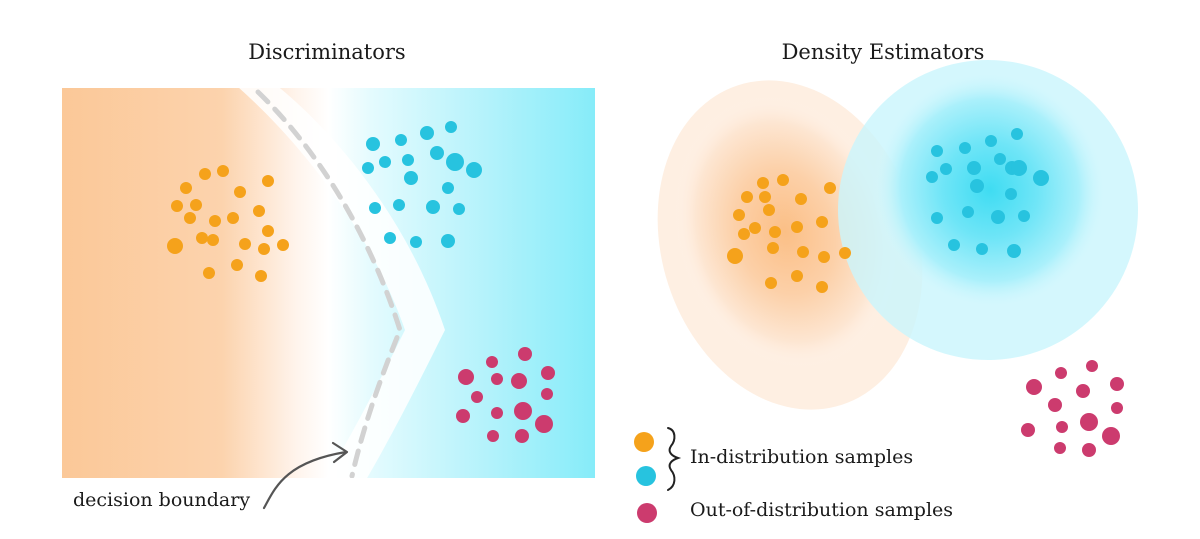 The image size is (1200, 539). Describe the element at coordinates (340, 452) in the screenshot. I see `annotation-arrowhead` at that location.